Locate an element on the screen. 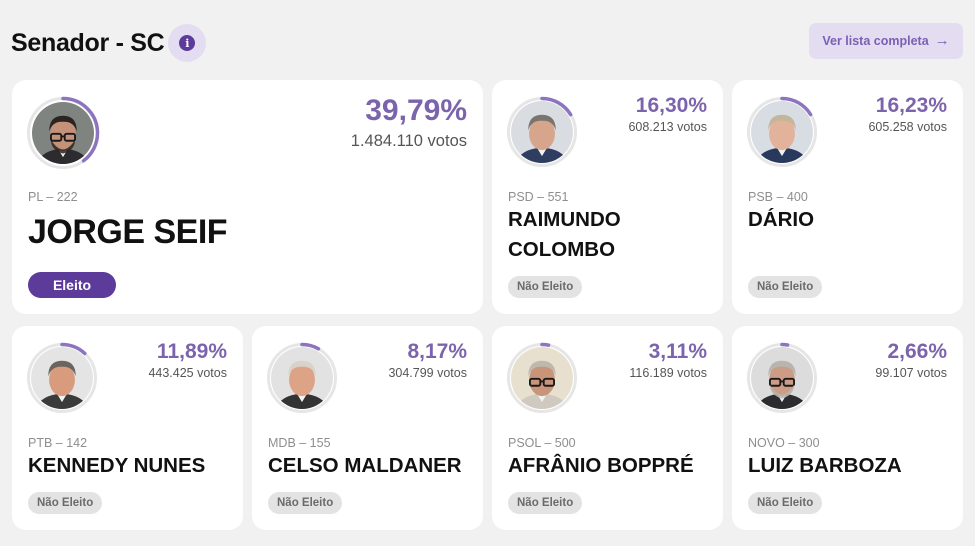 The height and width of the screenshot is (546, 975). vote-count: 304.799 votos is located at coordinates (427, 373).